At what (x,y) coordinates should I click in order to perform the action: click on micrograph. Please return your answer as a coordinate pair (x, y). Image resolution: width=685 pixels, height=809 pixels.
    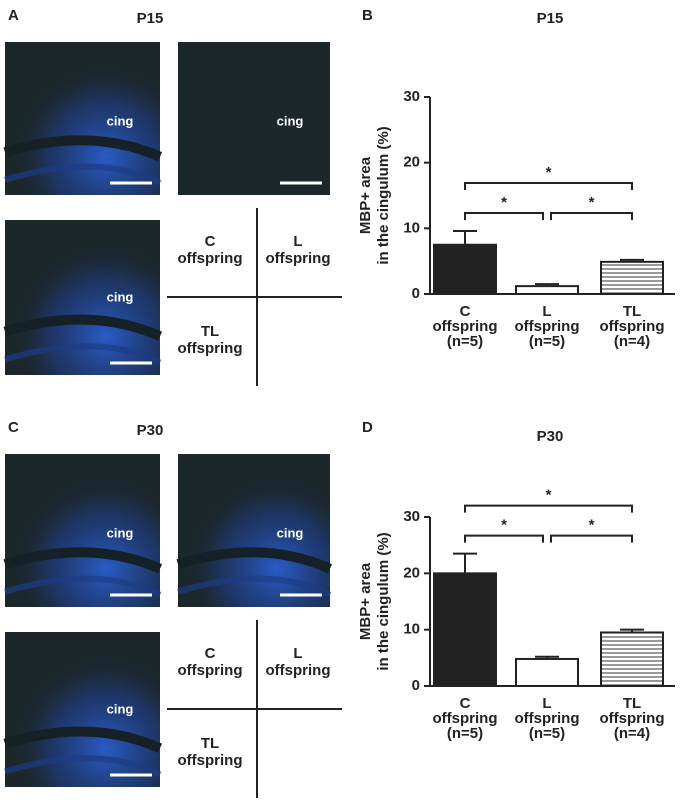
    Looking at the image, I should click on (254, 118).